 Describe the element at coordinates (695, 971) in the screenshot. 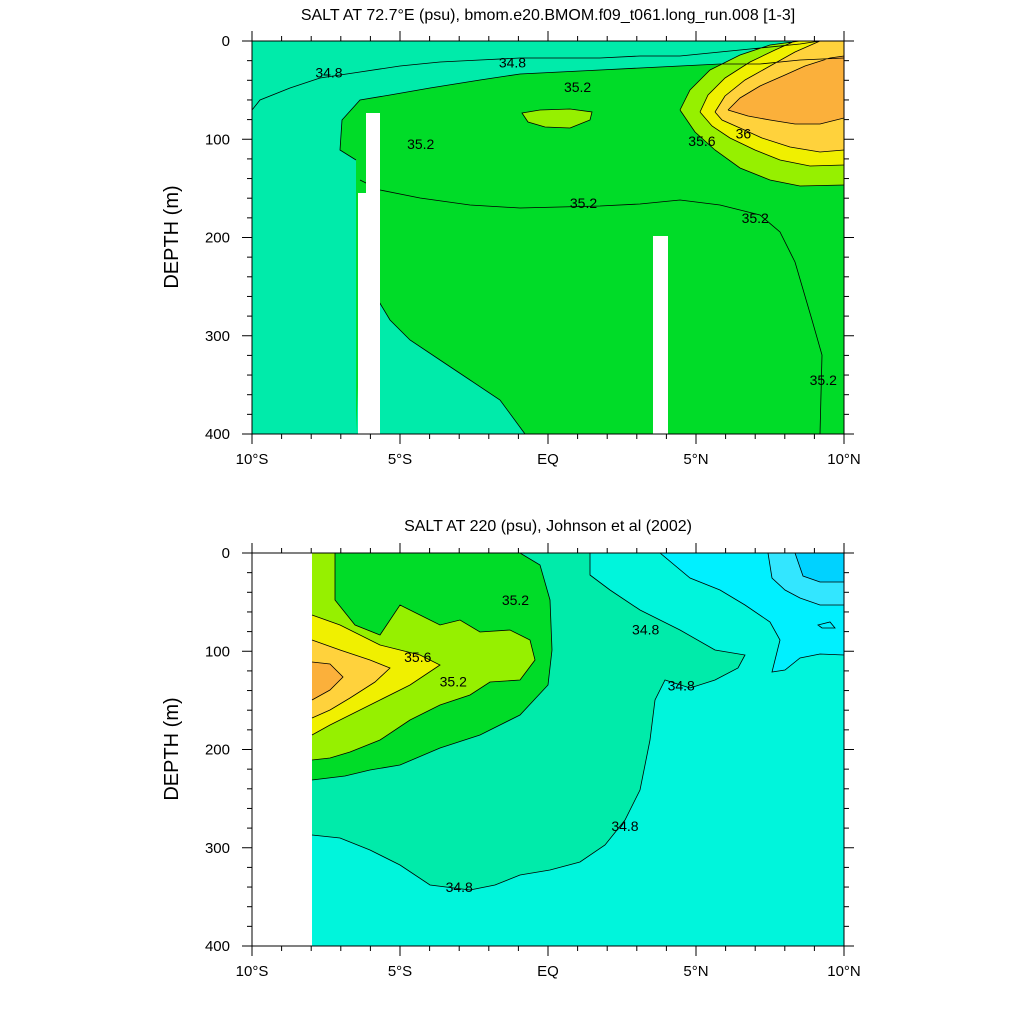

I see `bottom-x-tick-label: 5°N` at that location.